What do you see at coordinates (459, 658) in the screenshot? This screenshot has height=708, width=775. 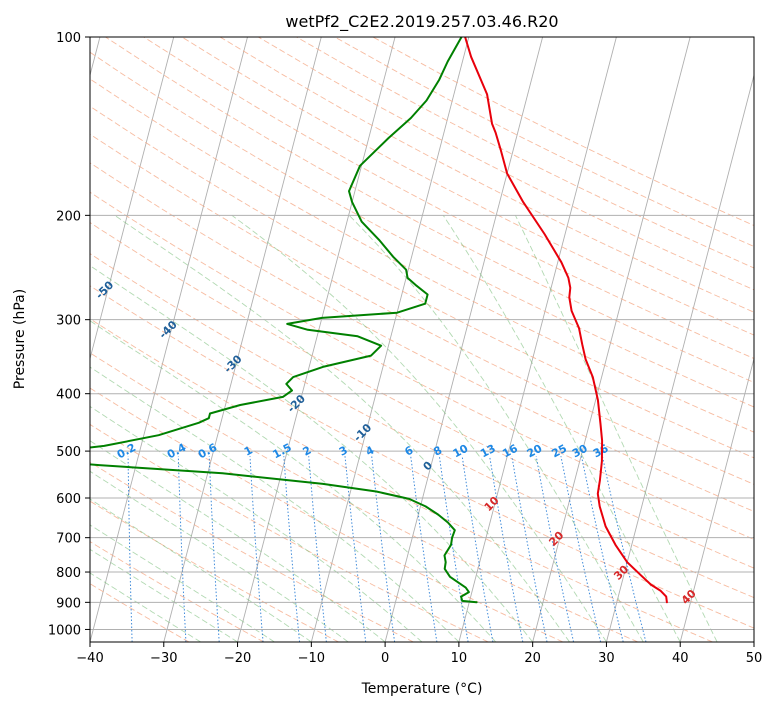 I see `x-tick-label: 10` at bounding box center [459, 658].